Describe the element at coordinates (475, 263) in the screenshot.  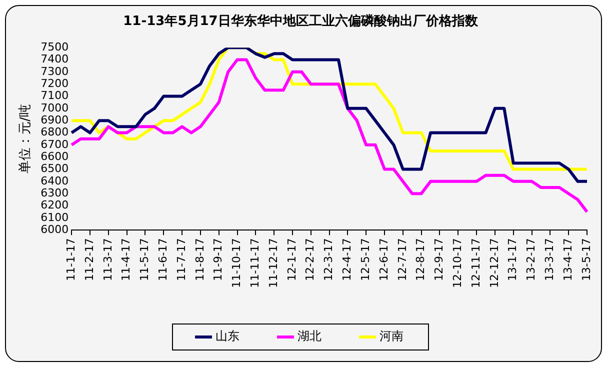
I see `x-tick-label: 12-11-17` at that location.